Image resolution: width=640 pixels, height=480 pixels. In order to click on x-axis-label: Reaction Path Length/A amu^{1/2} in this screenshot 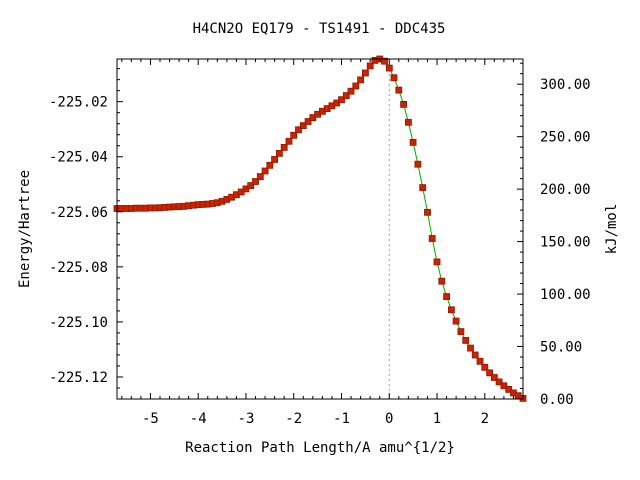, I will do `click(320, 448)`.